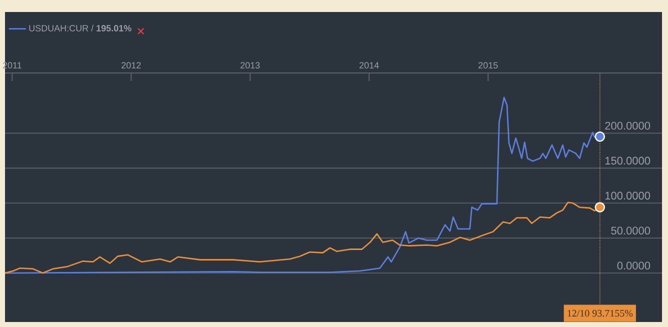 Image resolution: width=668 pixels, height=327 pixels. What do you see at coordinates (488, 65) in the screenshot?
I see `x-tick-label: 2015` at bounding box center [488, 65].